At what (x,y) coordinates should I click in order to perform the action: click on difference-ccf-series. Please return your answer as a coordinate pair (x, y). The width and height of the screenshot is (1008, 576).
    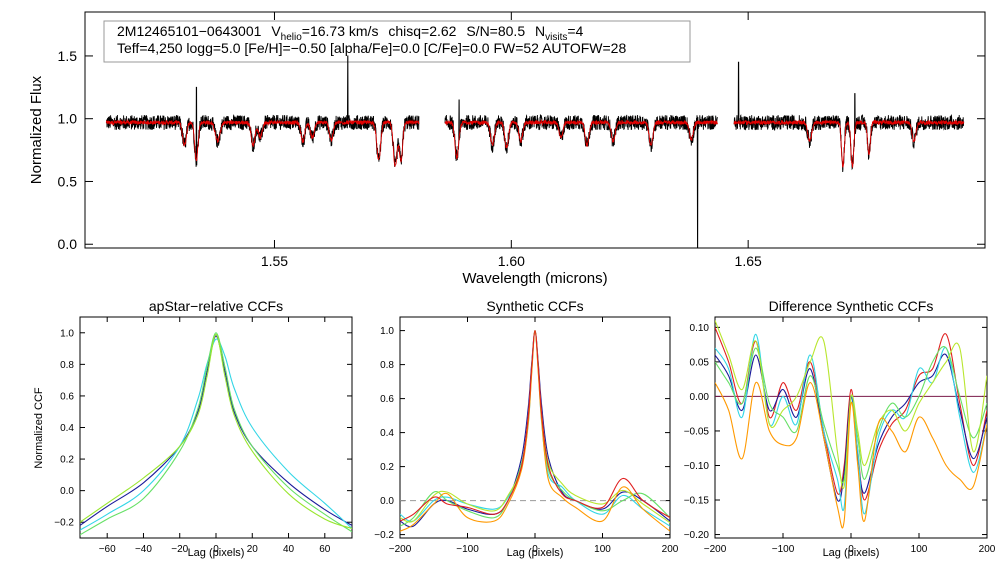
    Looking at the image, I should click on (851, 424).